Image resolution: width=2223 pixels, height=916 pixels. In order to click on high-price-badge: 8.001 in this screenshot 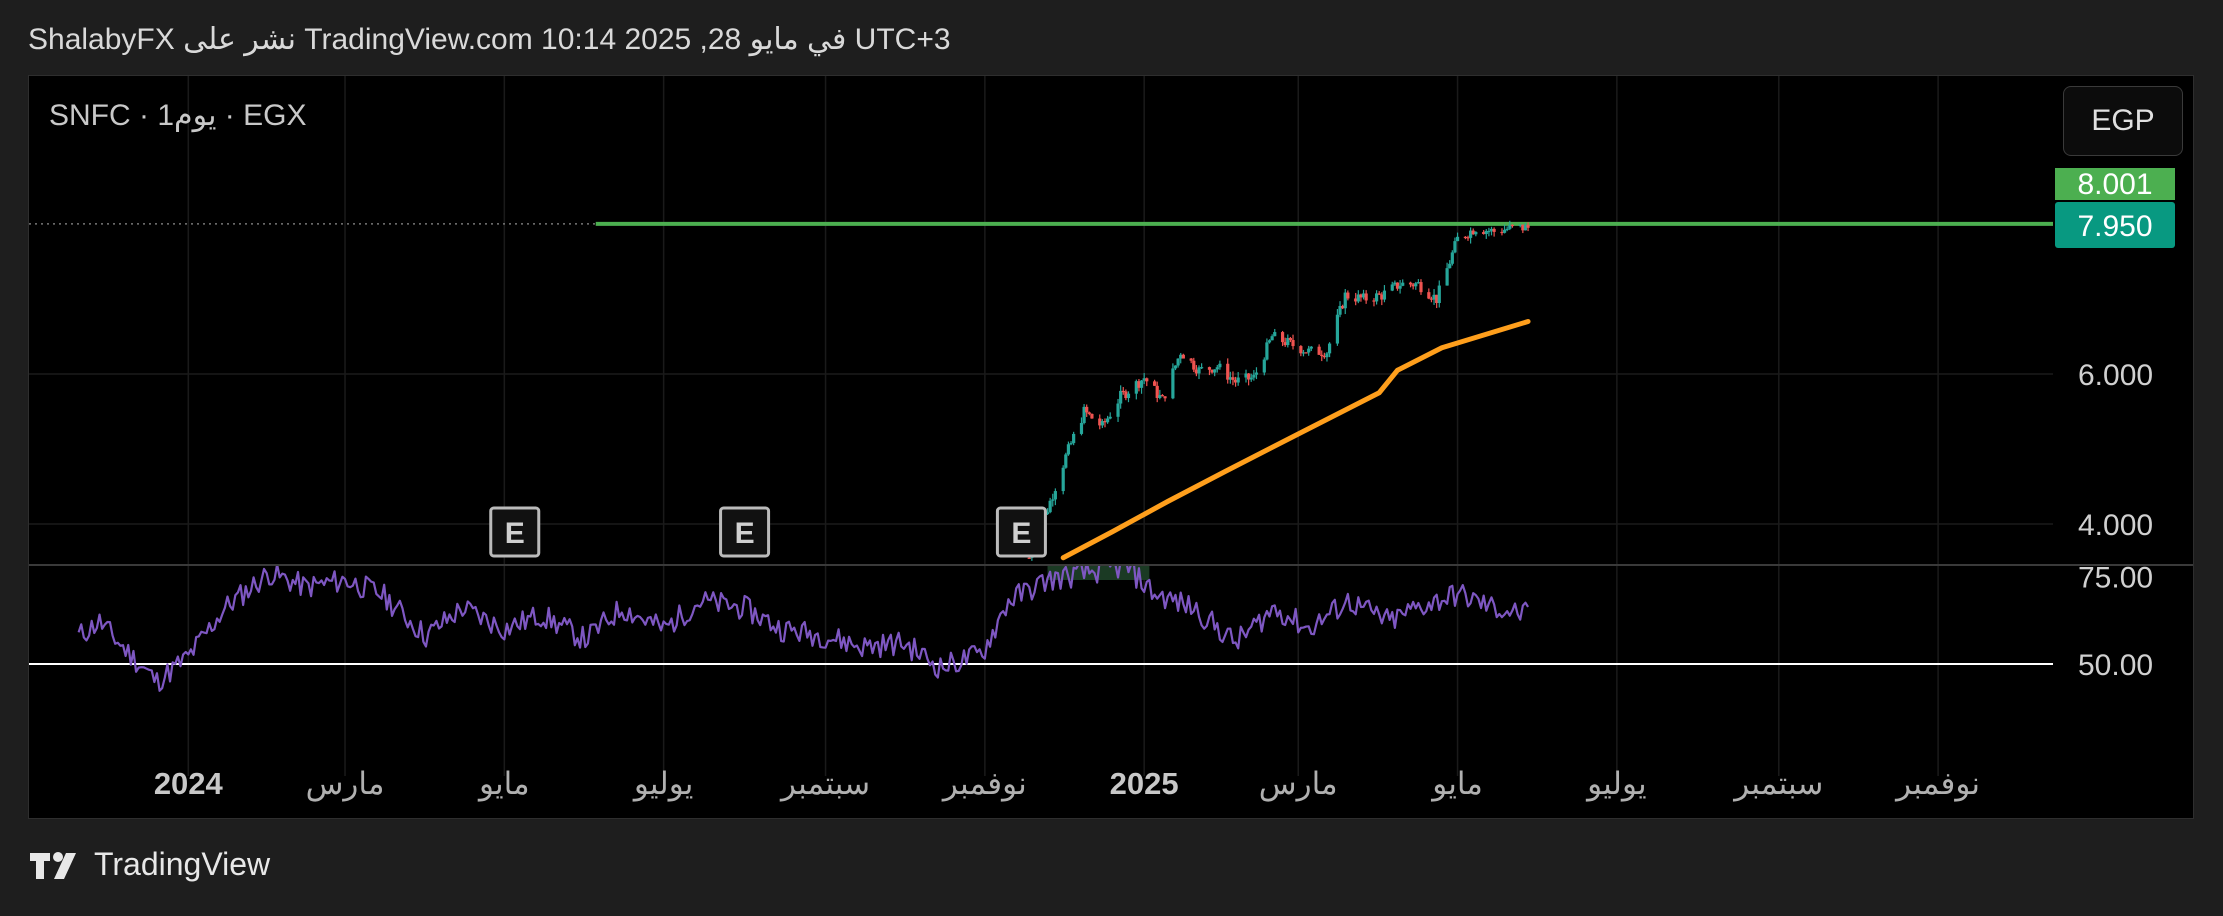, I will do `click(2115, 184)`.